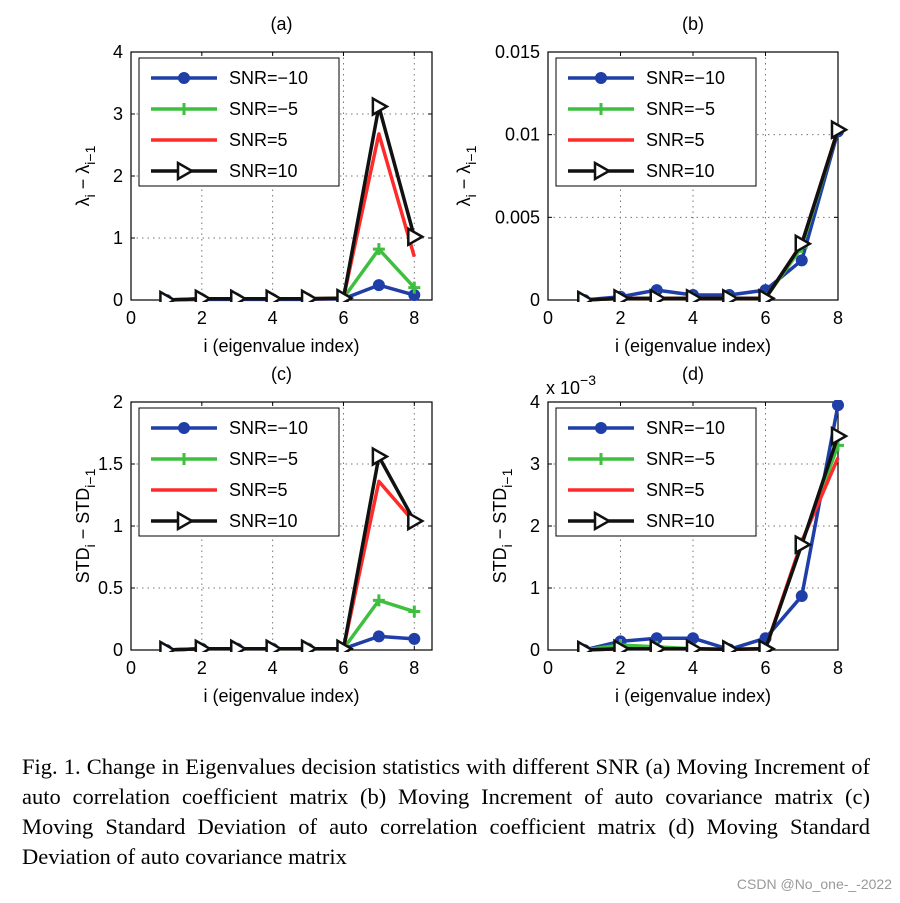 This screenshot has height=903, width=900. I want to click on y-tick-label: 0.01, so click(522, 135).